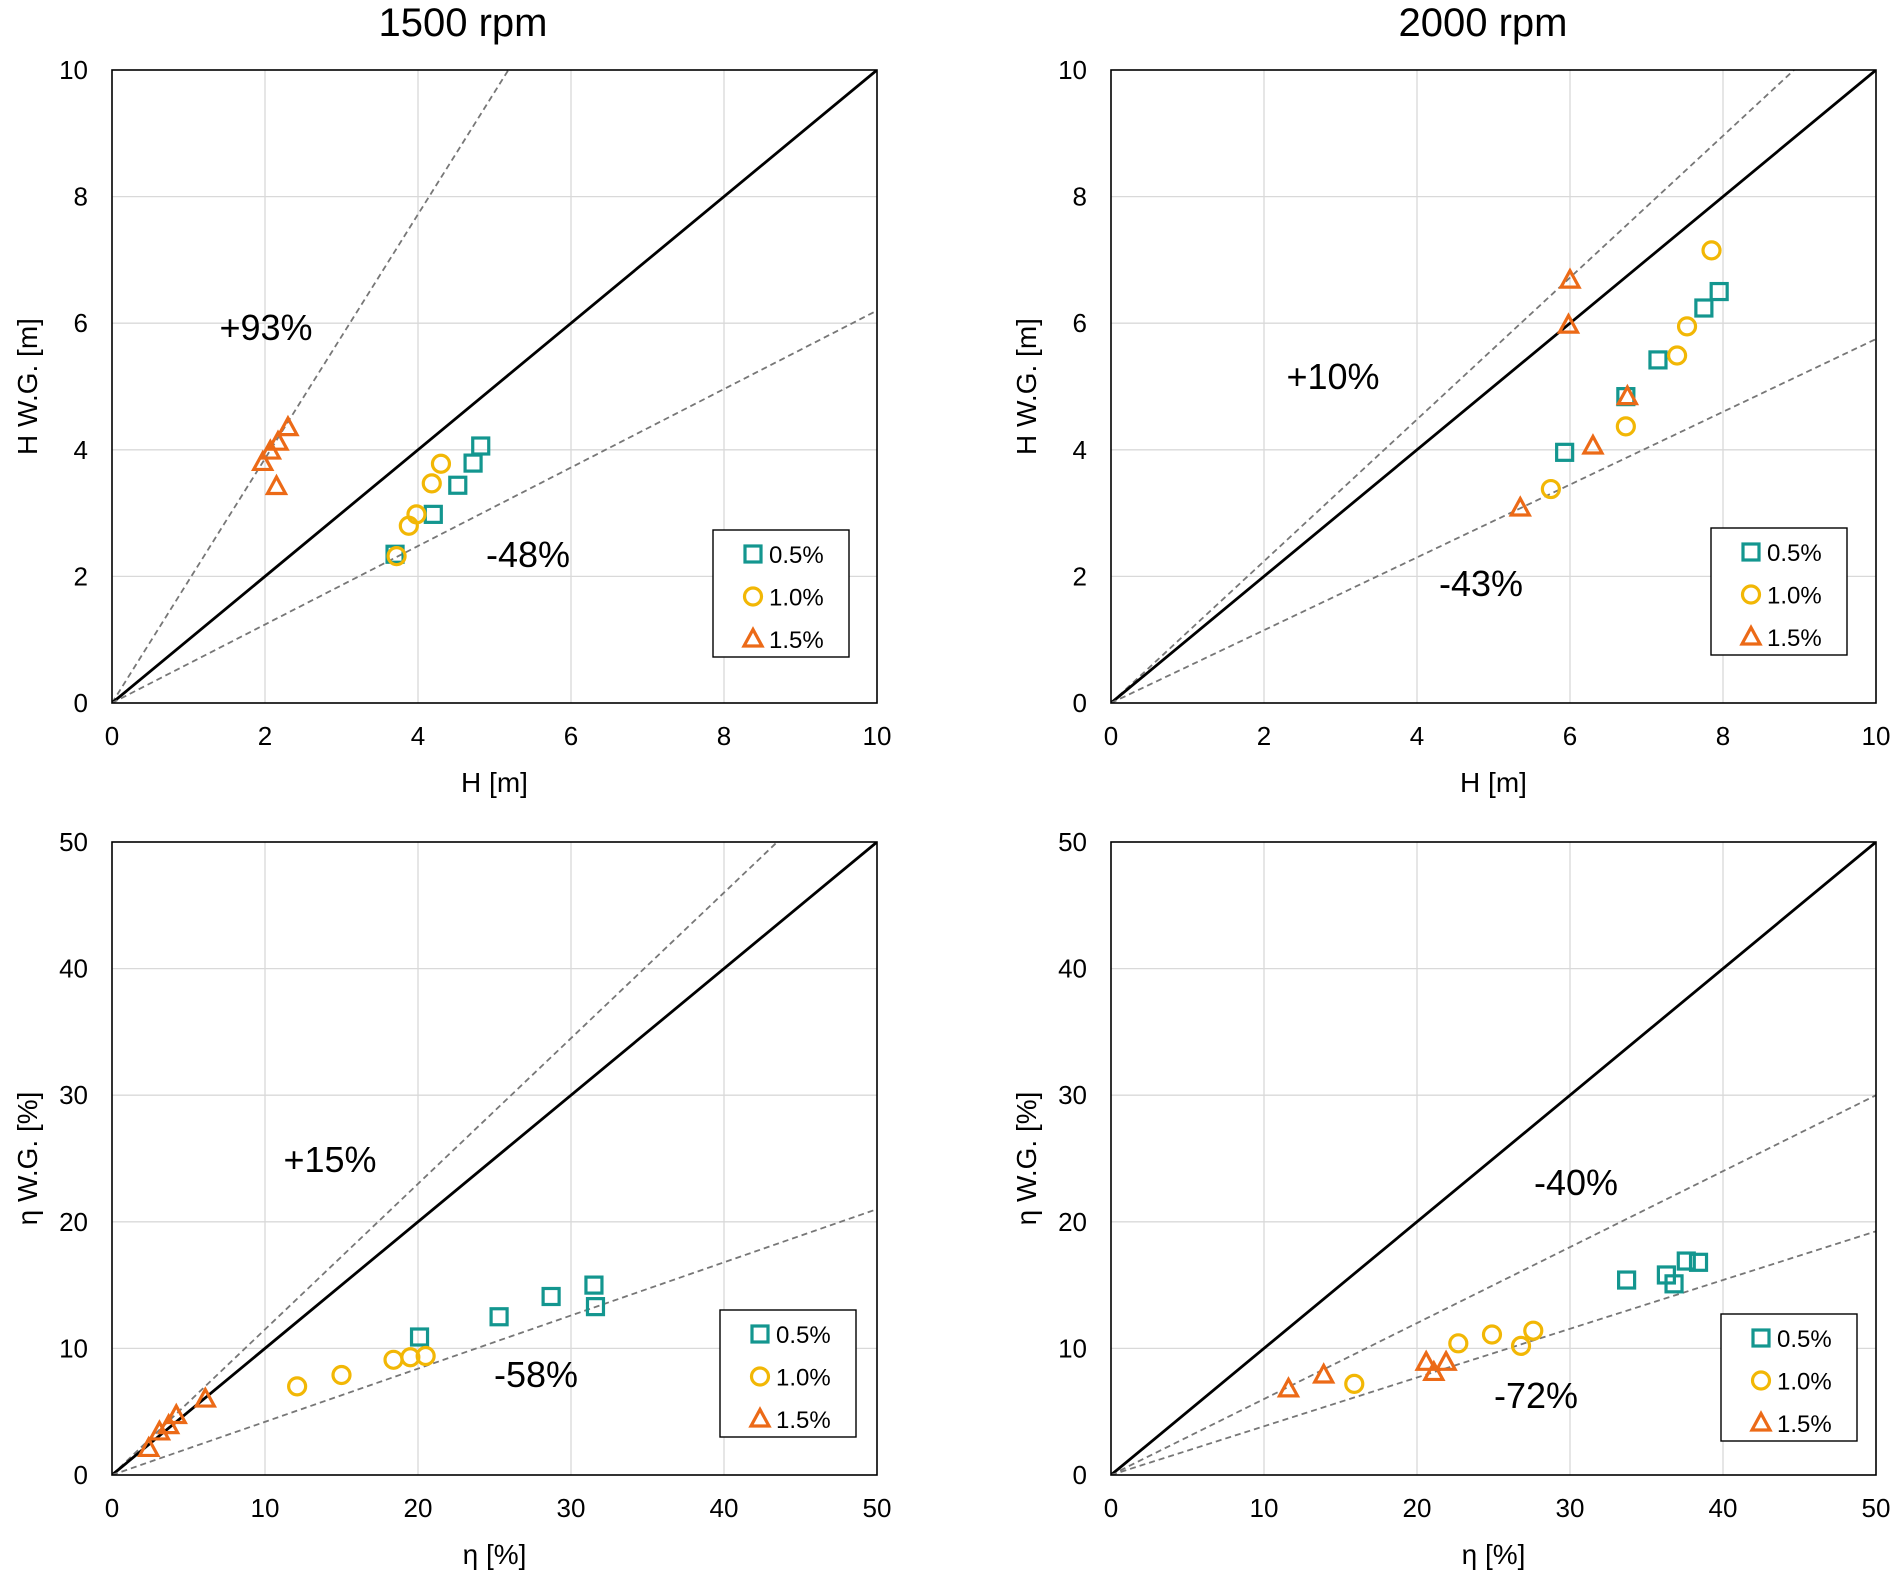 The height and width of the screenshot is (1582, 1900). What do you see at coordinates (1332, 376) in the screenshot?
I see `percent-annotation: +10%` at bounding box center [1332, 376].